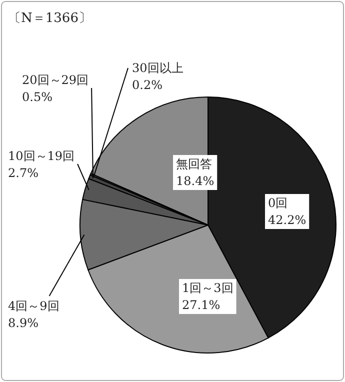  What do you see at coordinates (194, 164) in the screenshot?
I see `slice-label: 無回答` at bounding box center [194, 164].